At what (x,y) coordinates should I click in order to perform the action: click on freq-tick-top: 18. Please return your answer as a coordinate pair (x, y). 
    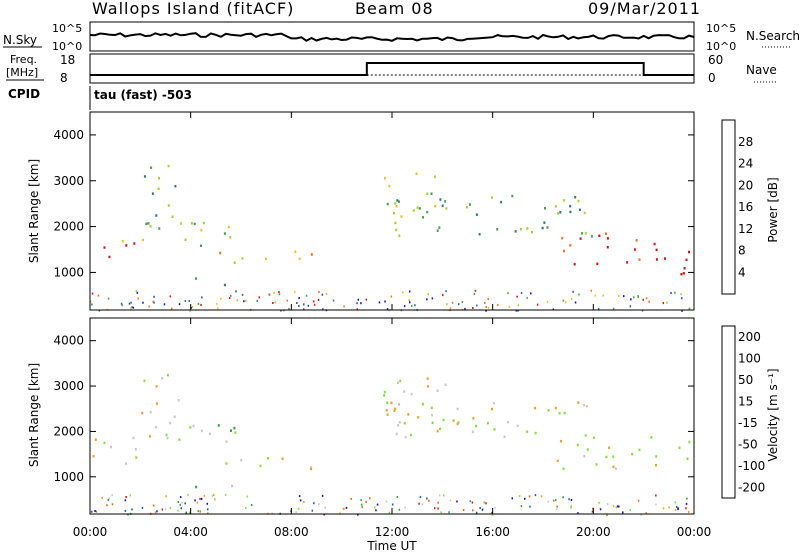
    Looking at the image, I should click on (67, 60).